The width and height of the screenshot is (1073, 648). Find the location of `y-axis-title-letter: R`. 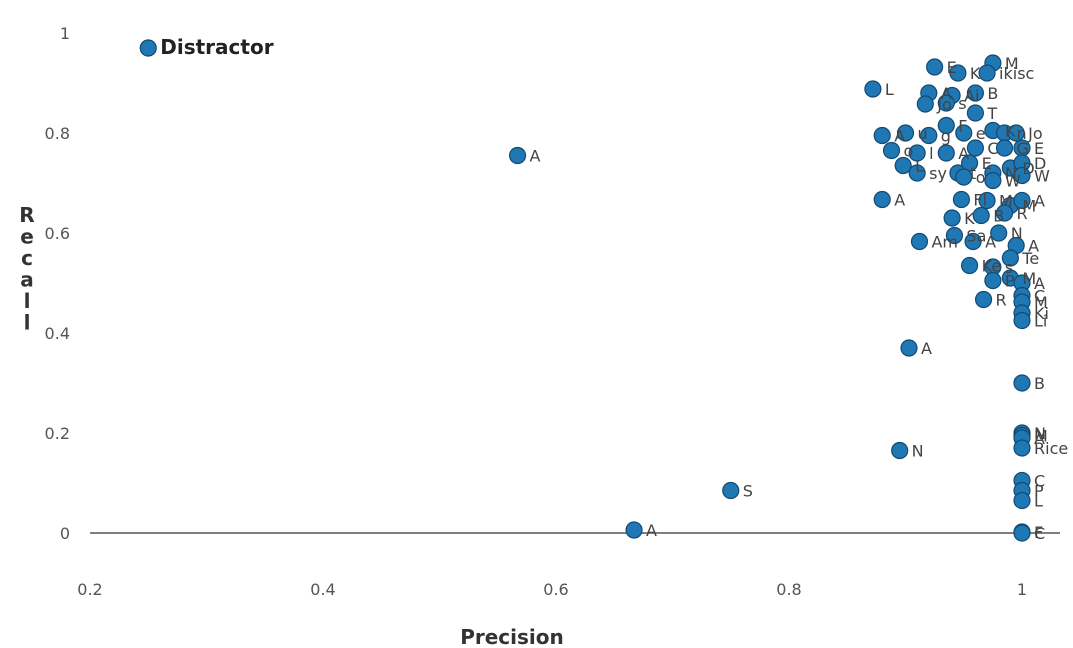

y-axis-title-letter: R is located at coordinates (26, 215).